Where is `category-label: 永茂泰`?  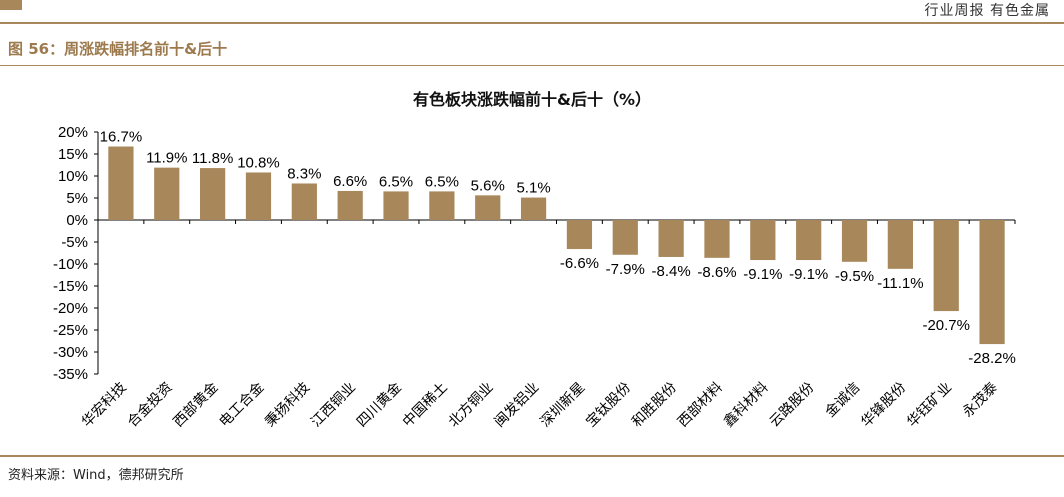 category-label: 永茂泰 is located at coordinates (980, 400).